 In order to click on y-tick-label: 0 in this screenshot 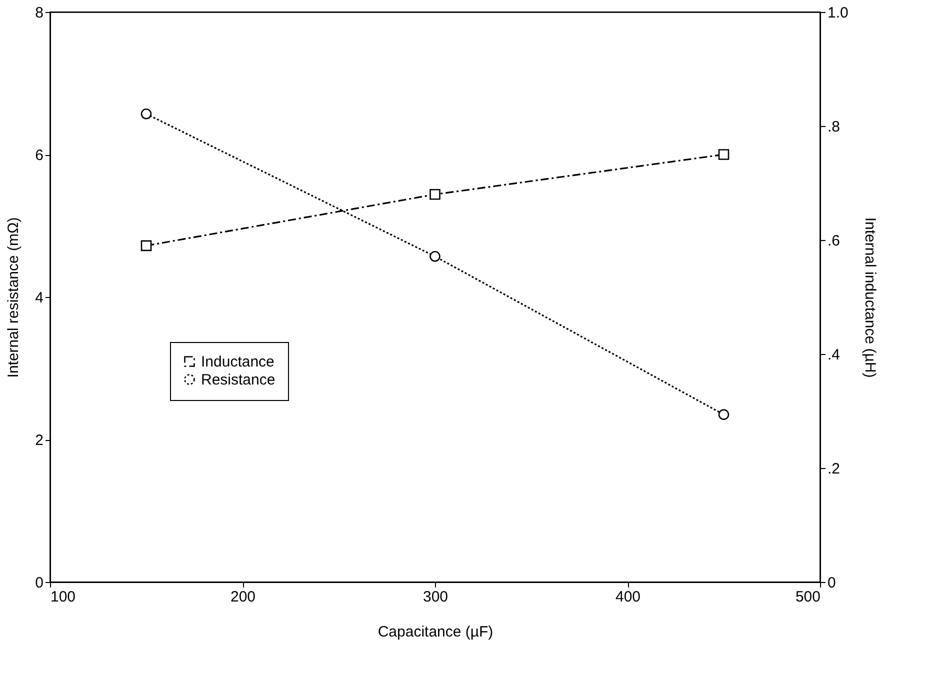, I will do `click(39, 583)`.